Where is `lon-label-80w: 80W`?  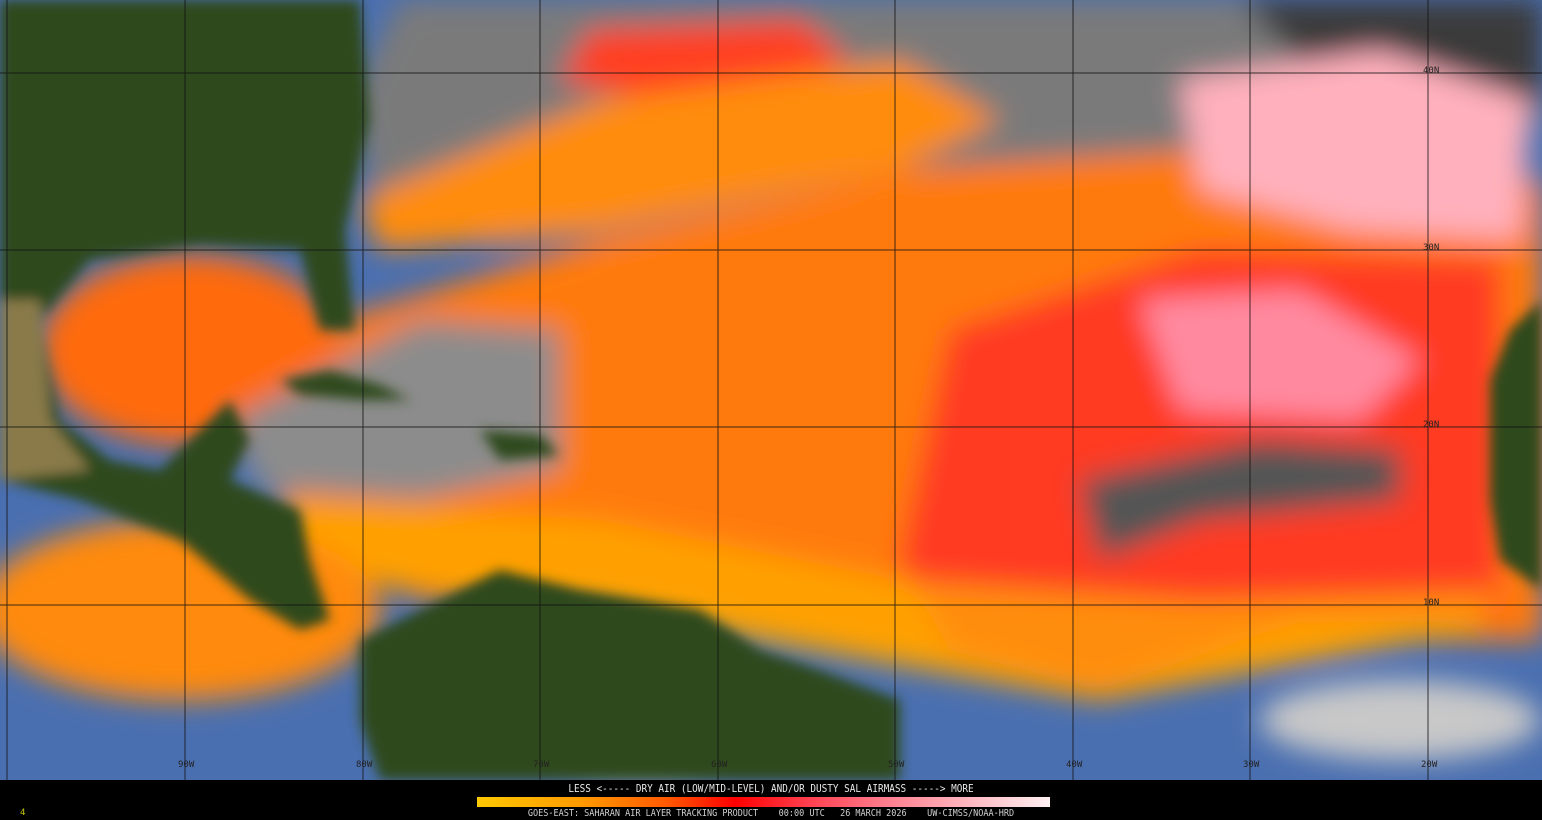 lon-label-80w: 80W is located at coordinates (364, 765).